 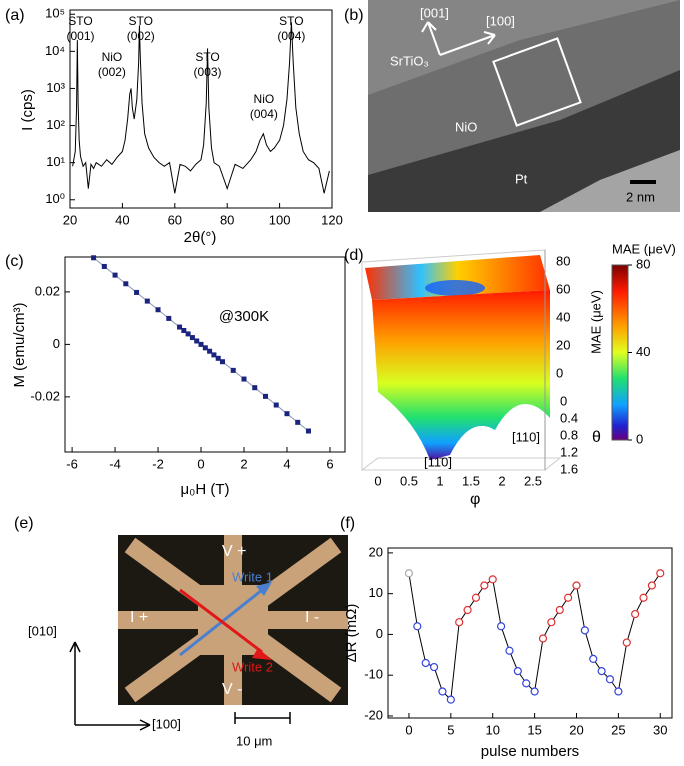 What do you see at coordinates (569, 451) in the screenshot?
I see `theta-tick-label: 1.2` at bounding box center [569, 451].